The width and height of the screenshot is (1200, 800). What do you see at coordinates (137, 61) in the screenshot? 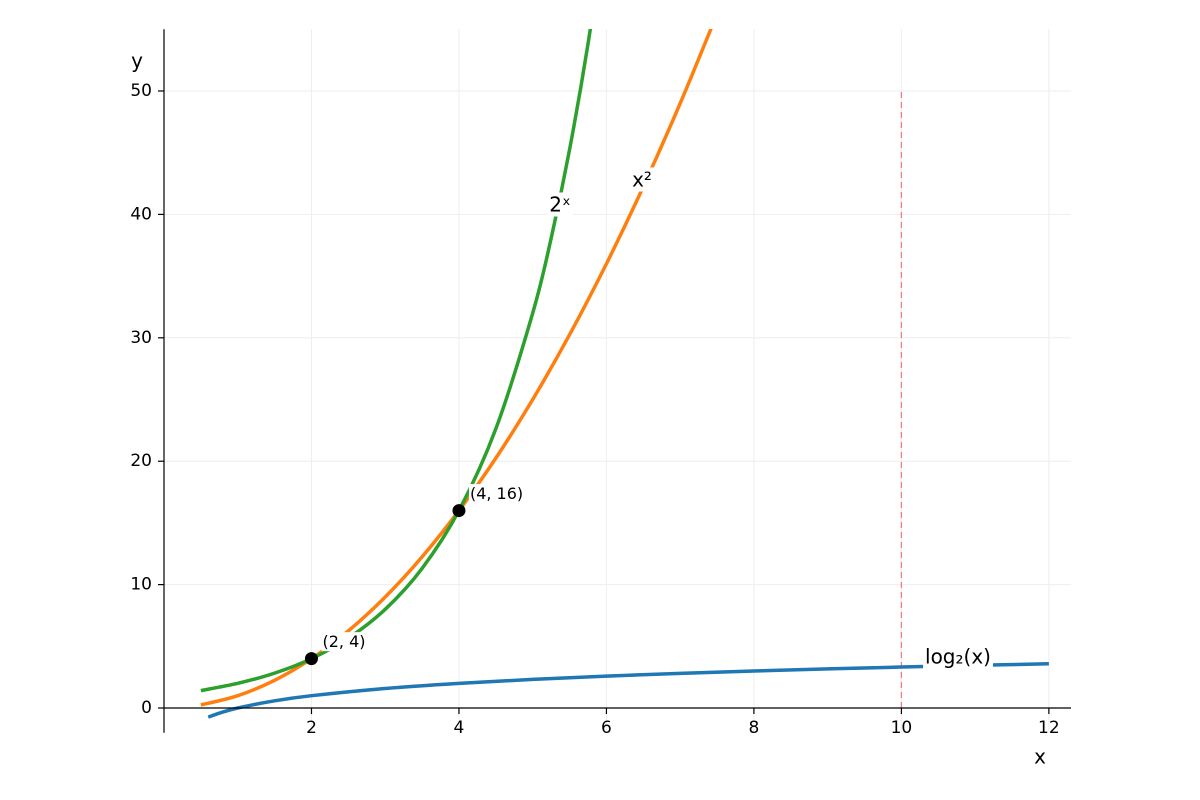
I see `y-axis-label: y` at bounding box center [137, 61].